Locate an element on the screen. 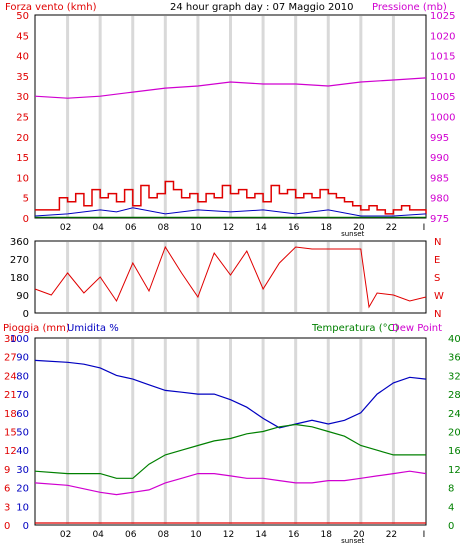  rain-y-tick-3: 9 is located at coordinates (7, 470).